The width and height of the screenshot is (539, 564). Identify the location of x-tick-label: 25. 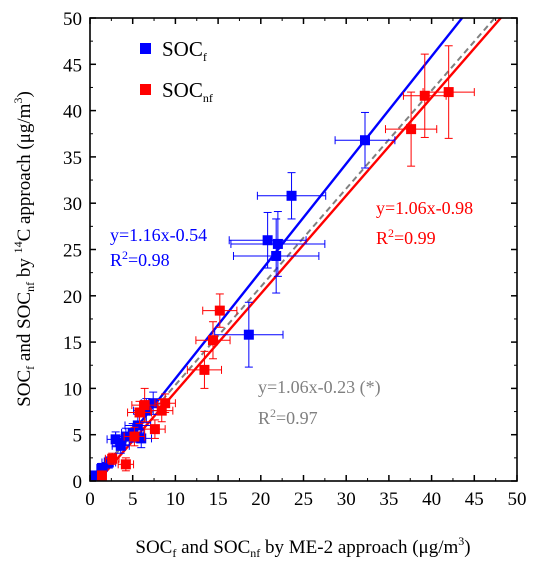
(303, 499).